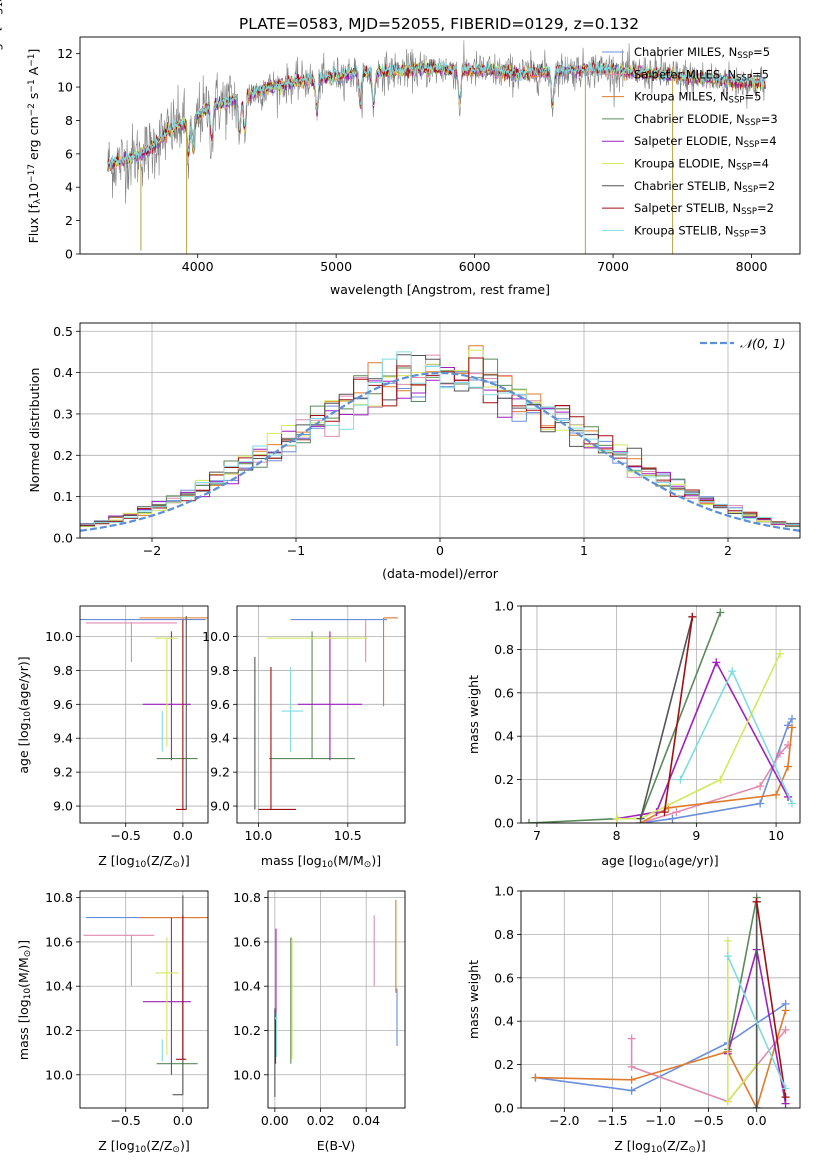 The height and width of the screenshot is (1170, 819). Describe the element at coordinates (390, 662) in the screenshot. I see `errorbar-kroupa-miles` at that location.